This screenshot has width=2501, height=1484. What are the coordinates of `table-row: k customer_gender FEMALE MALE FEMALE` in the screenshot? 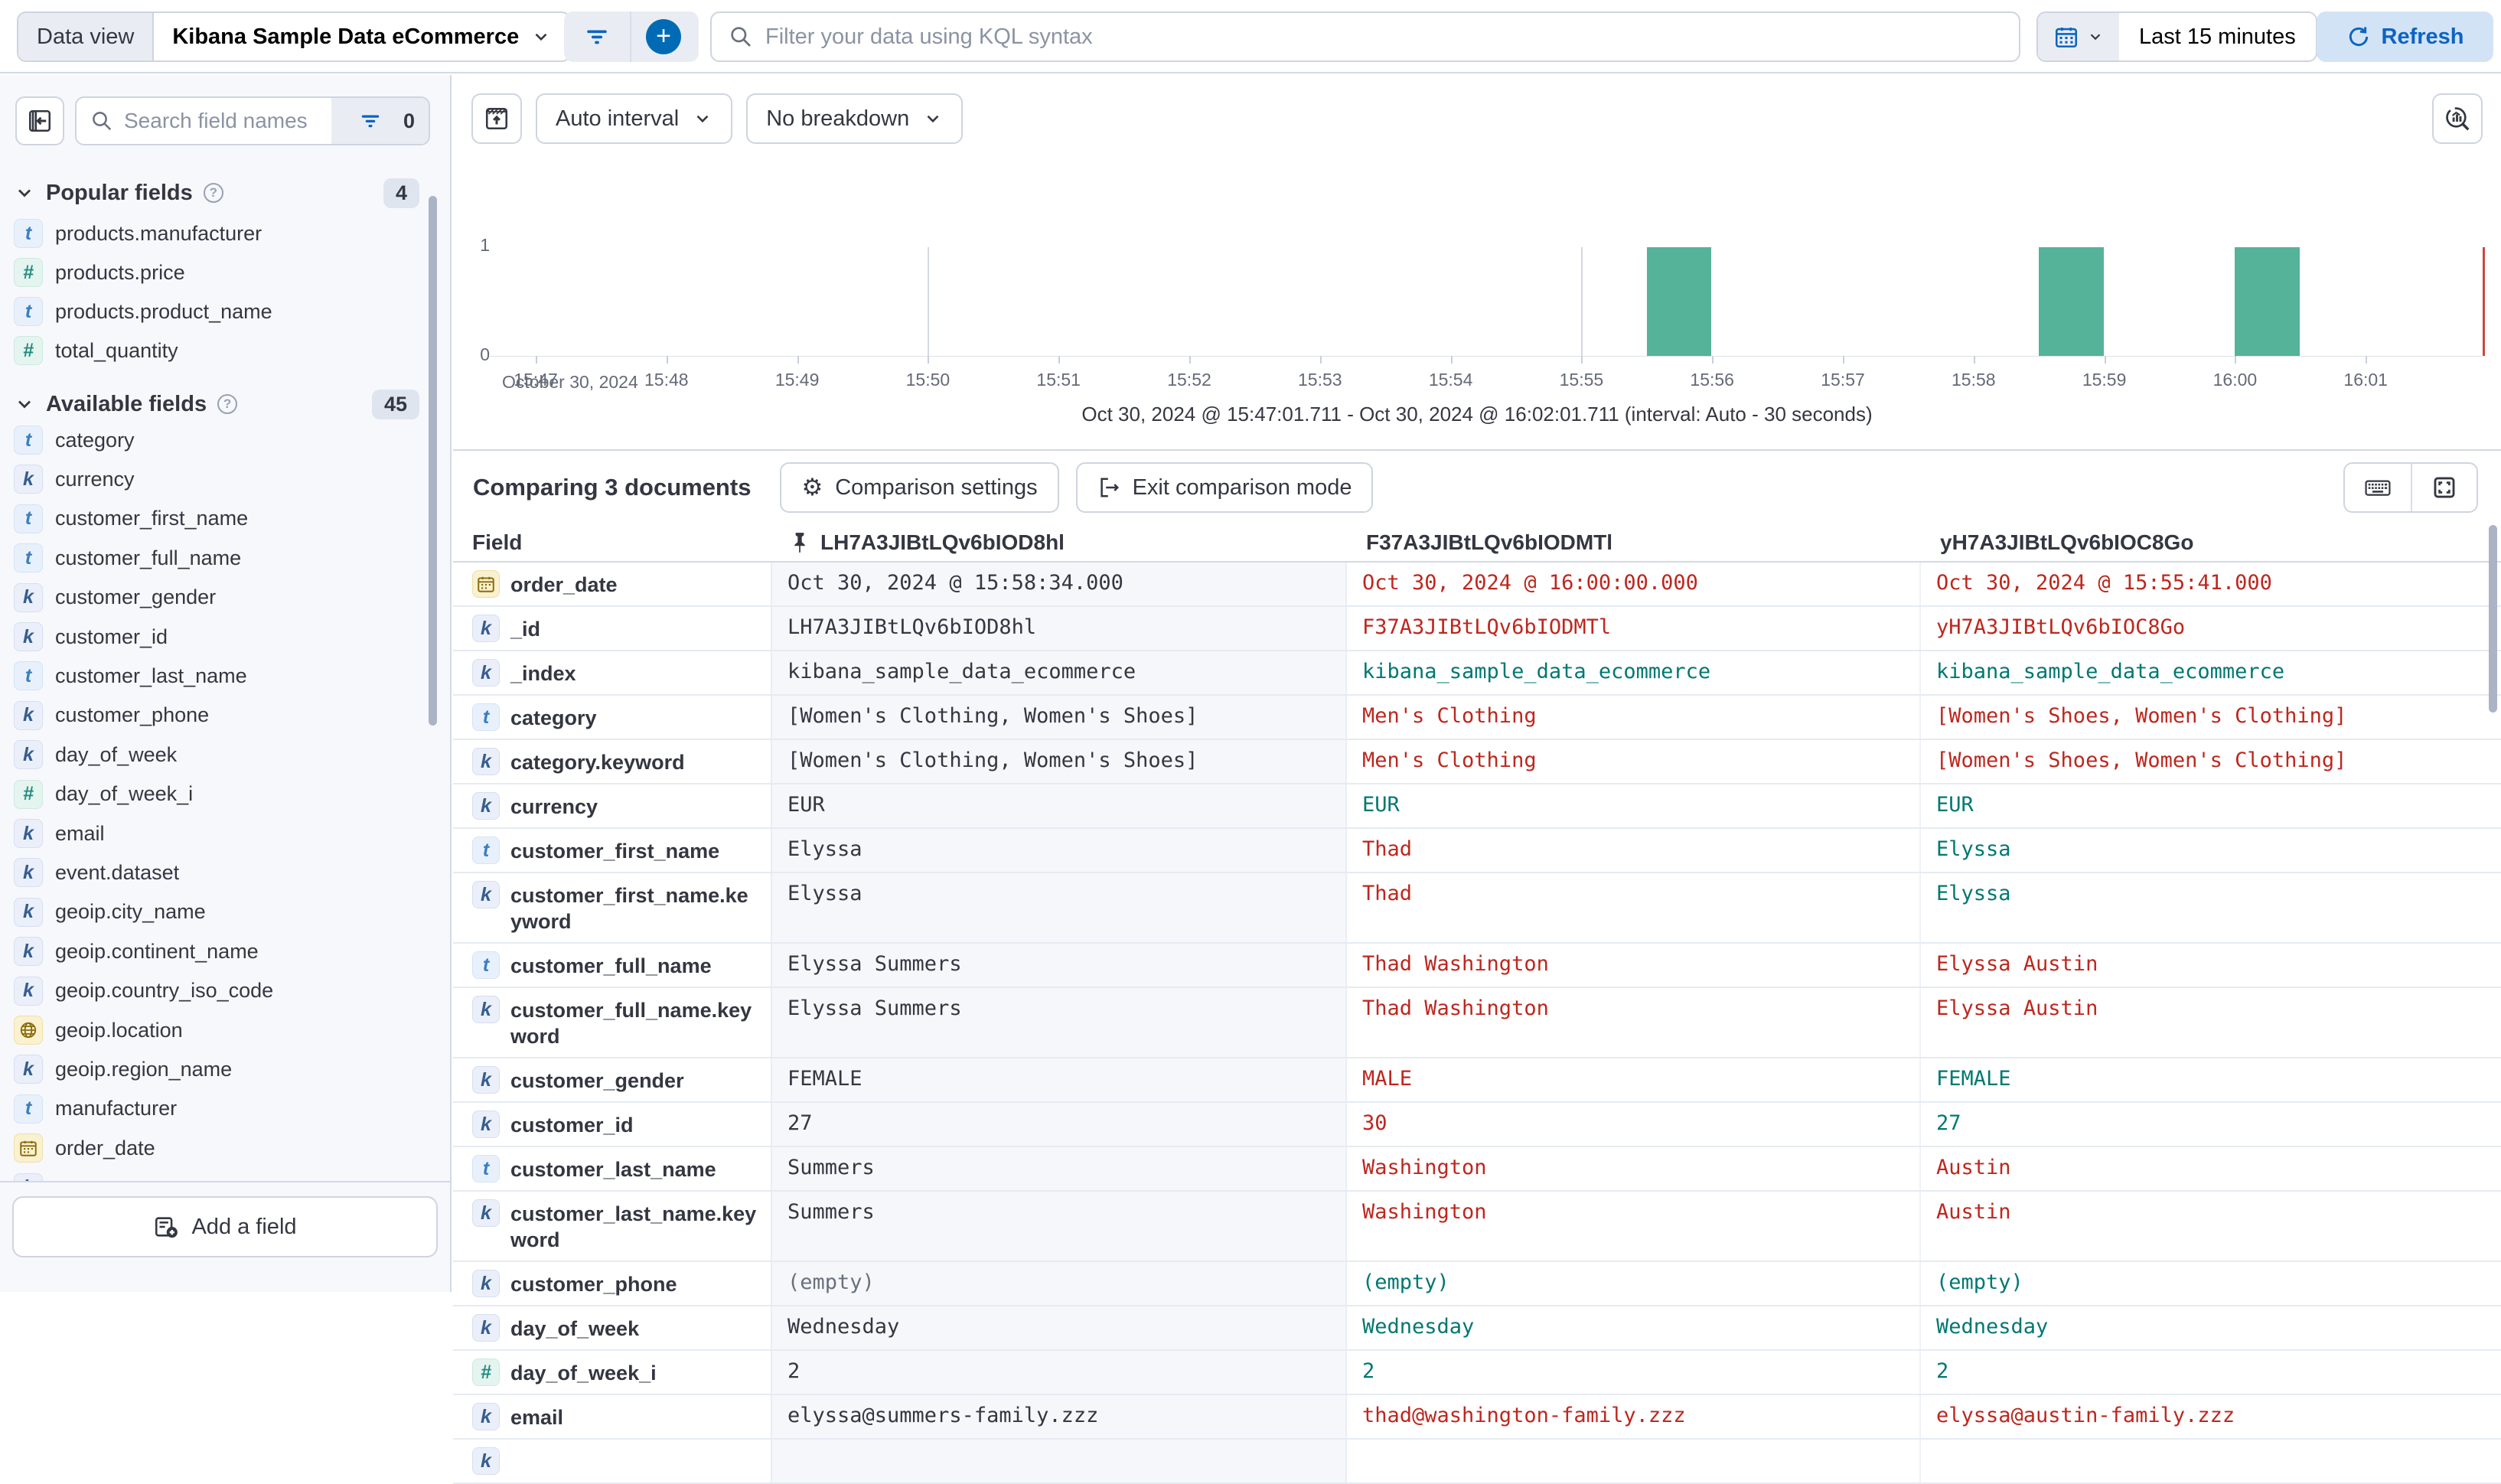 It's located at (1477, 1080).